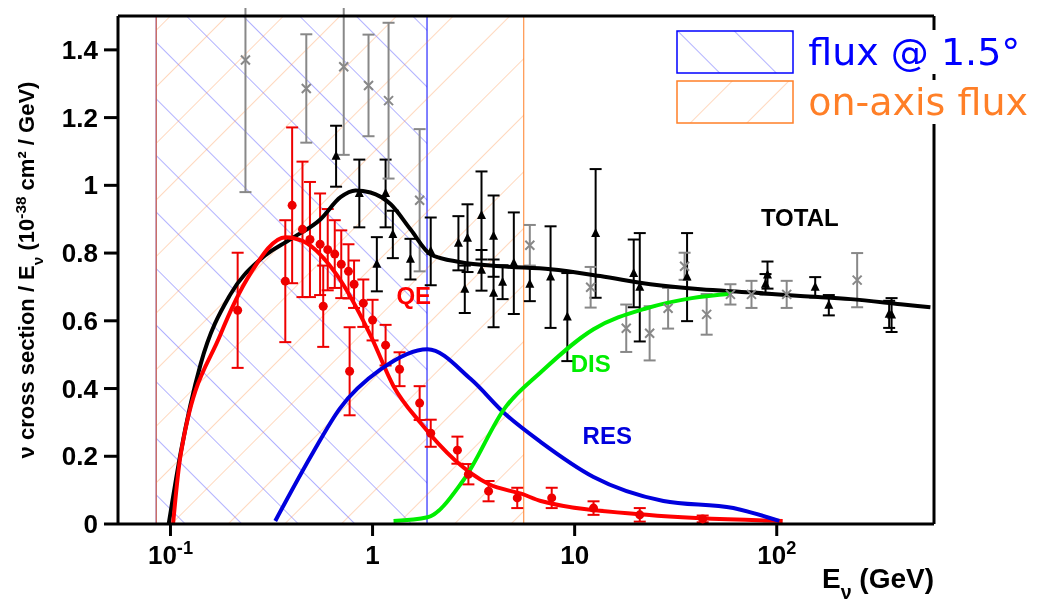 The height and width of the screenshot is (612, 1046). What do you see at coordinates (777, 554) in the screenshot?
I see `x-tick-label: 10$^{2}$` at bounding box center [777, 554].